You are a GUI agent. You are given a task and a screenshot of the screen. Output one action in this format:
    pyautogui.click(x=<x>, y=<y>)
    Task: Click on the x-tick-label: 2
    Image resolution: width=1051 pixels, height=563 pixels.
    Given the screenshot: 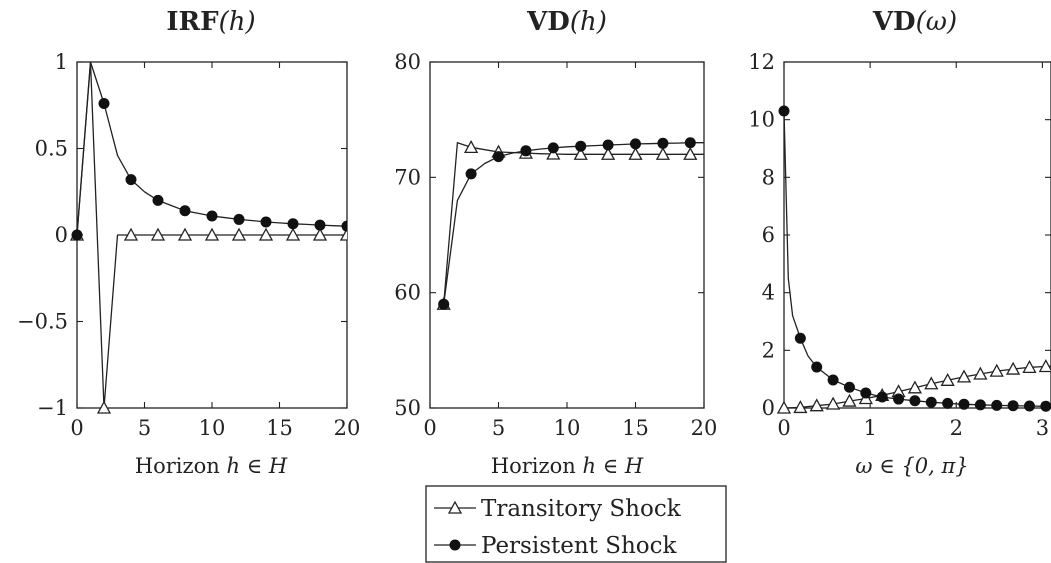 What is the action you would take?
    pyautogui.click(x=956, y=428)
    